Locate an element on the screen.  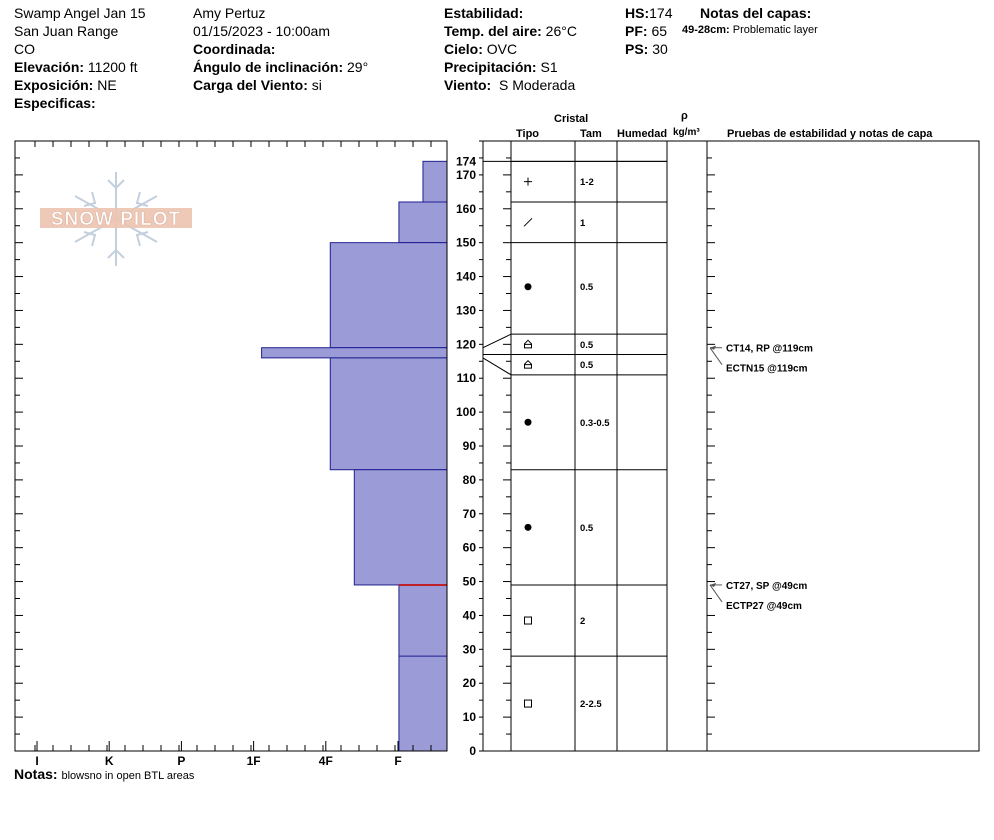
elevation-label: Elevación: is located at coordinates (49, 67).